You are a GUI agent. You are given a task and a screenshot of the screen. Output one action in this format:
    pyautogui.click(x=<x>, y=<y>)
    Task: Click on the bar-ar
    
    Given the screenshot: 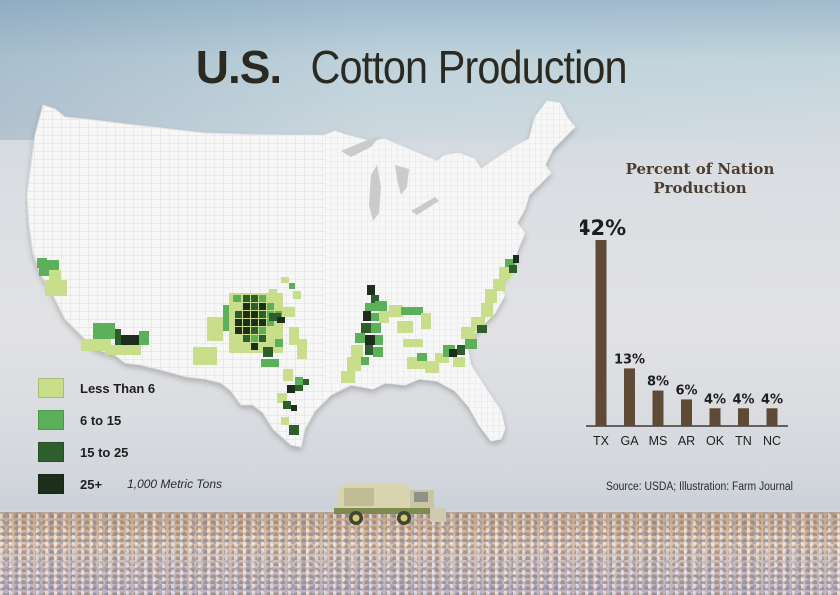 What is the action you would take?
    pyautogui.click(x=686, y=412)
    